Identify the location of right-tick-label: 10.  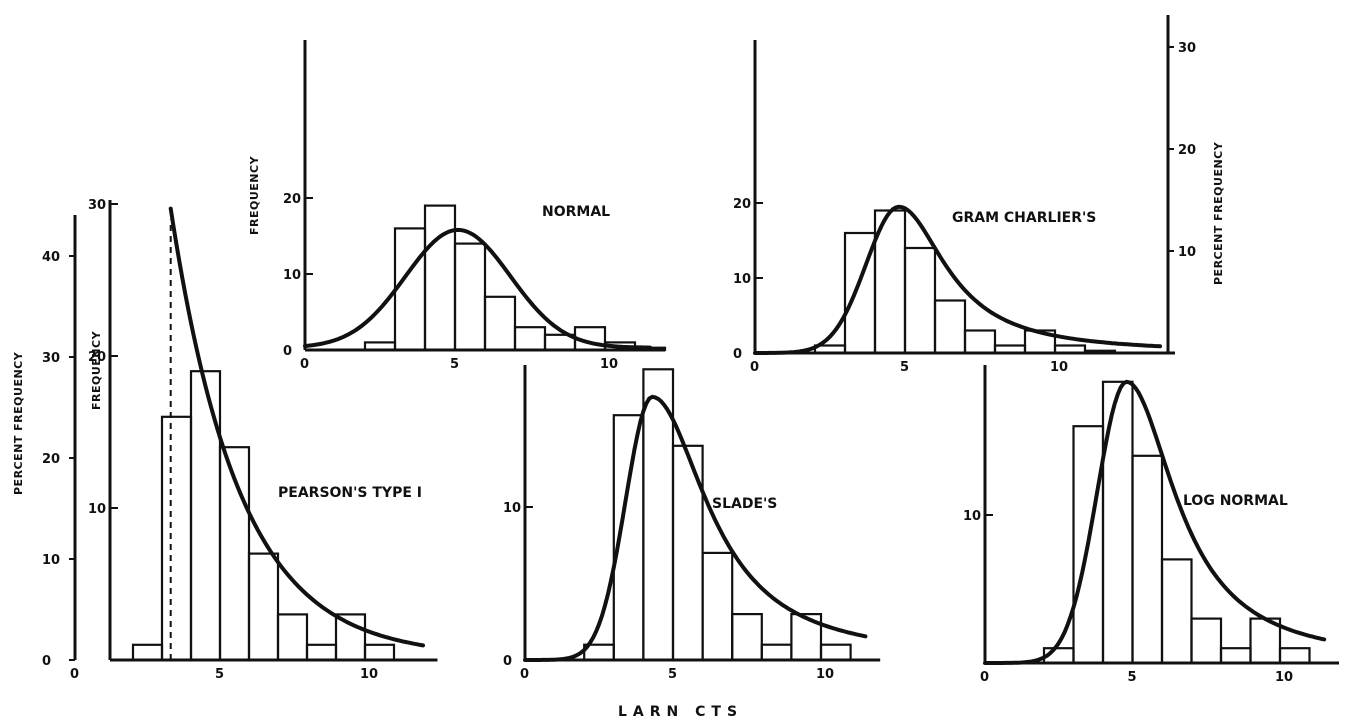
(1187, 252).